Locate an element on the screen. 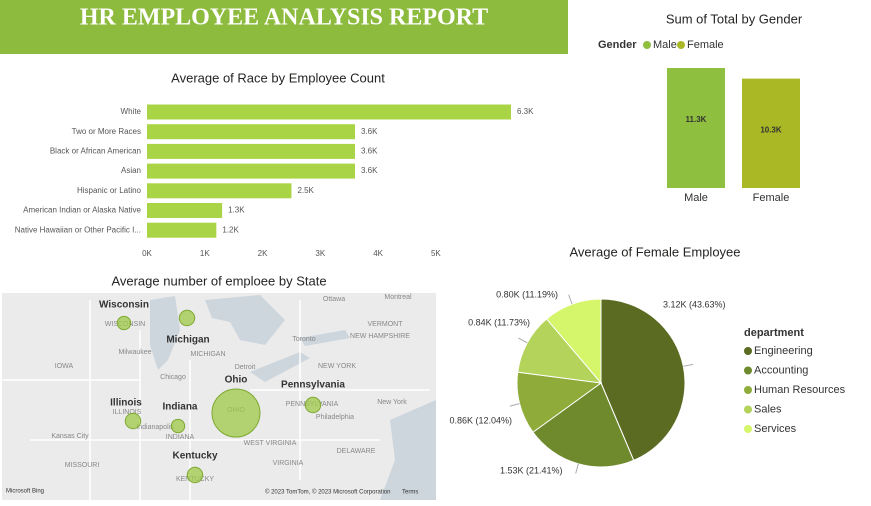  chart-title: Average number of emploee by State is located at coordinates (218, 280).